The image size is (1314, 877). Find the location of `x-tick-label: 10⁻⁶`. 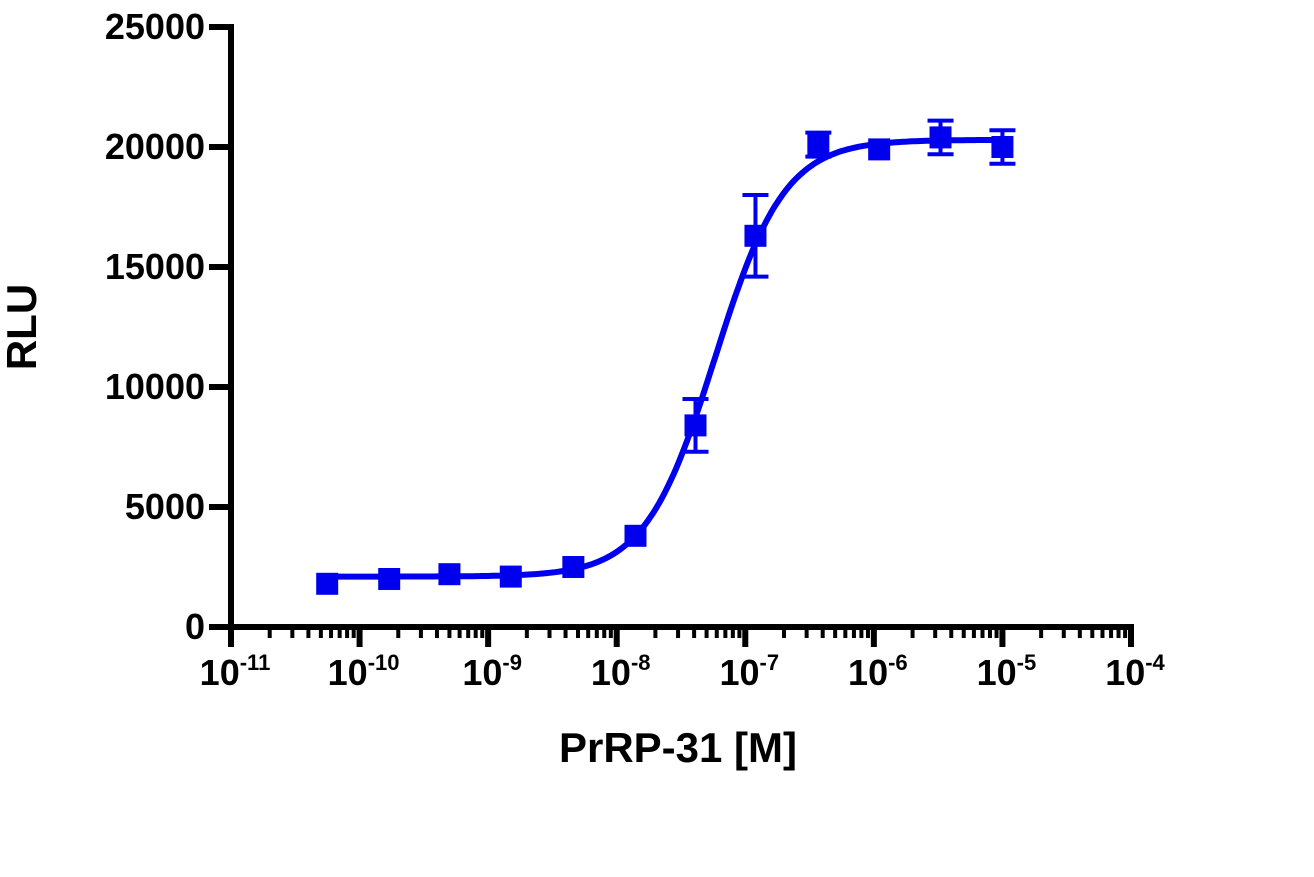

x-tick-label: 10⁻⁶ is located at coordinates (878, 671).